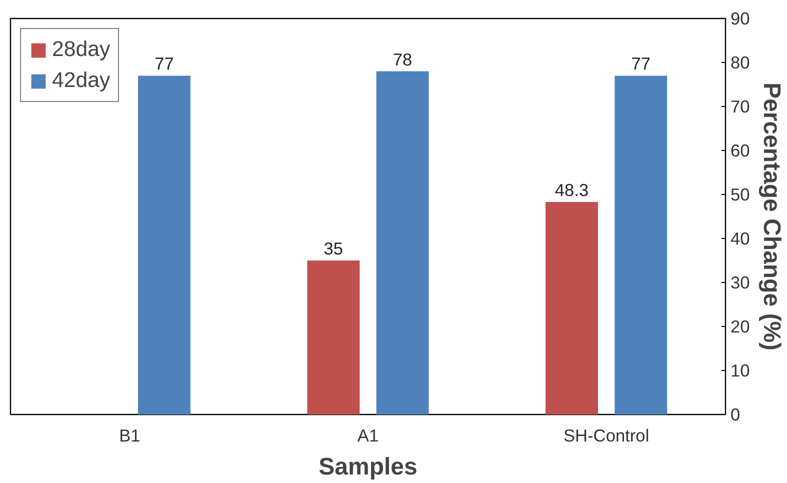  What do you see at coordinates (740, 18) in the screenshot?
I see `y-tick-label: 90` at bounding box center [740, 18].